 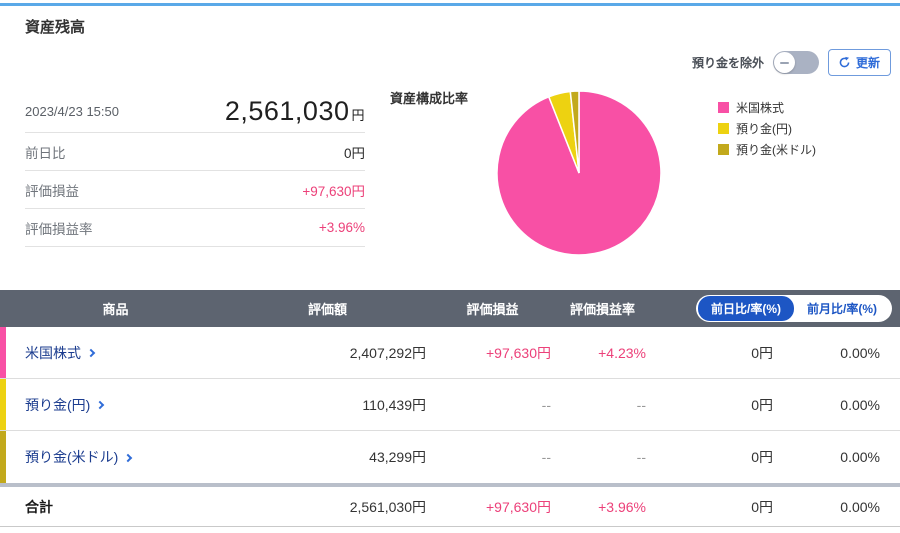 I want to click on valuation-cell: 2,407,292円, so click(x=387, y=352).